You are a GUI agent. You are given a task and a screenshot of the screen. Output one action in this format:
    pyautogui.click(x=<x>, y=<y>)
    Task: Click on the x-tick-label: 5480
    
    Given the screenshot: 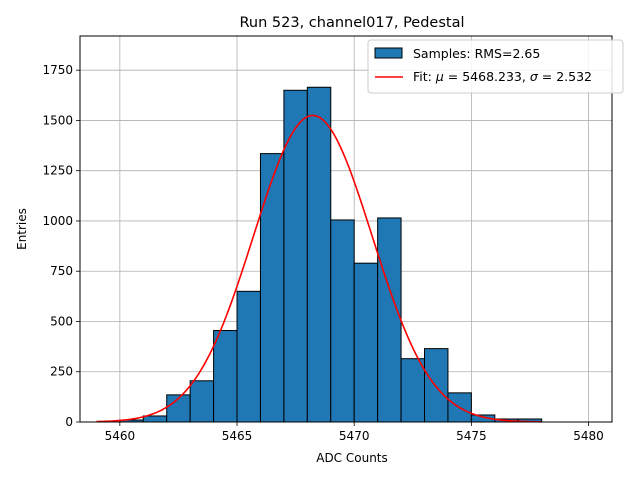 What is the action you would take?
    pyautogui.click(x=588, y=436)
    